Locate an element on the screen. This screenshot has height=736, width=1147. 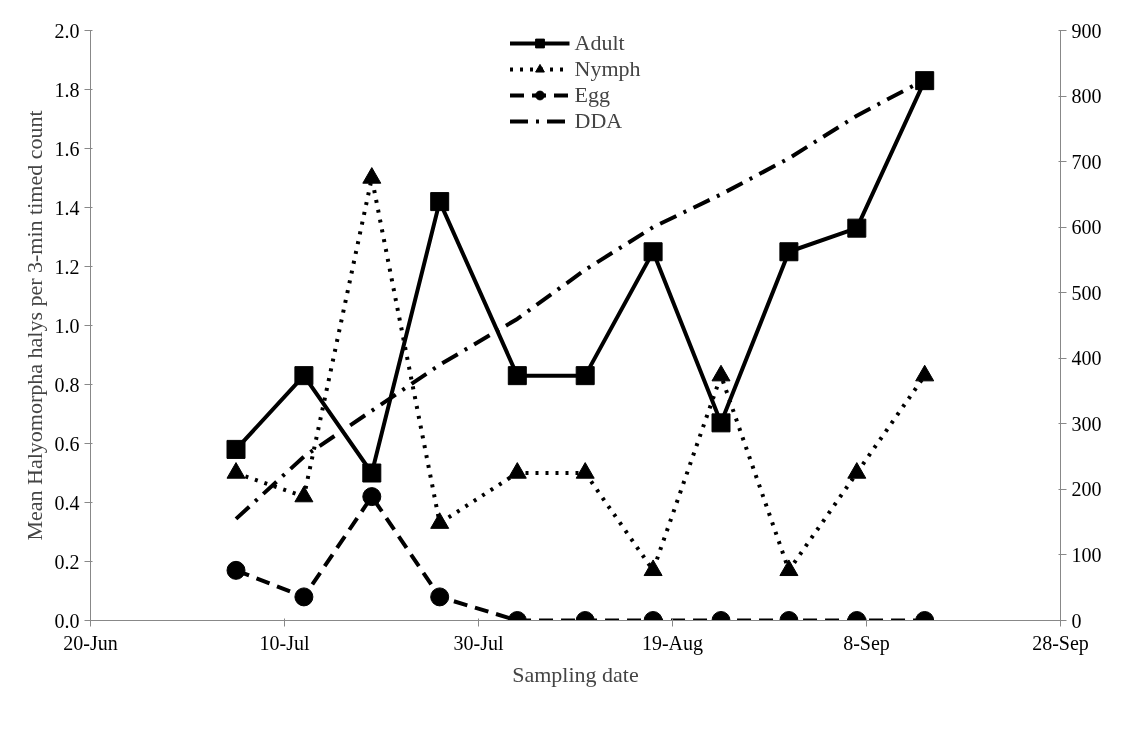
y2-tick-label: 600 is located at coordinates (1086, 227).